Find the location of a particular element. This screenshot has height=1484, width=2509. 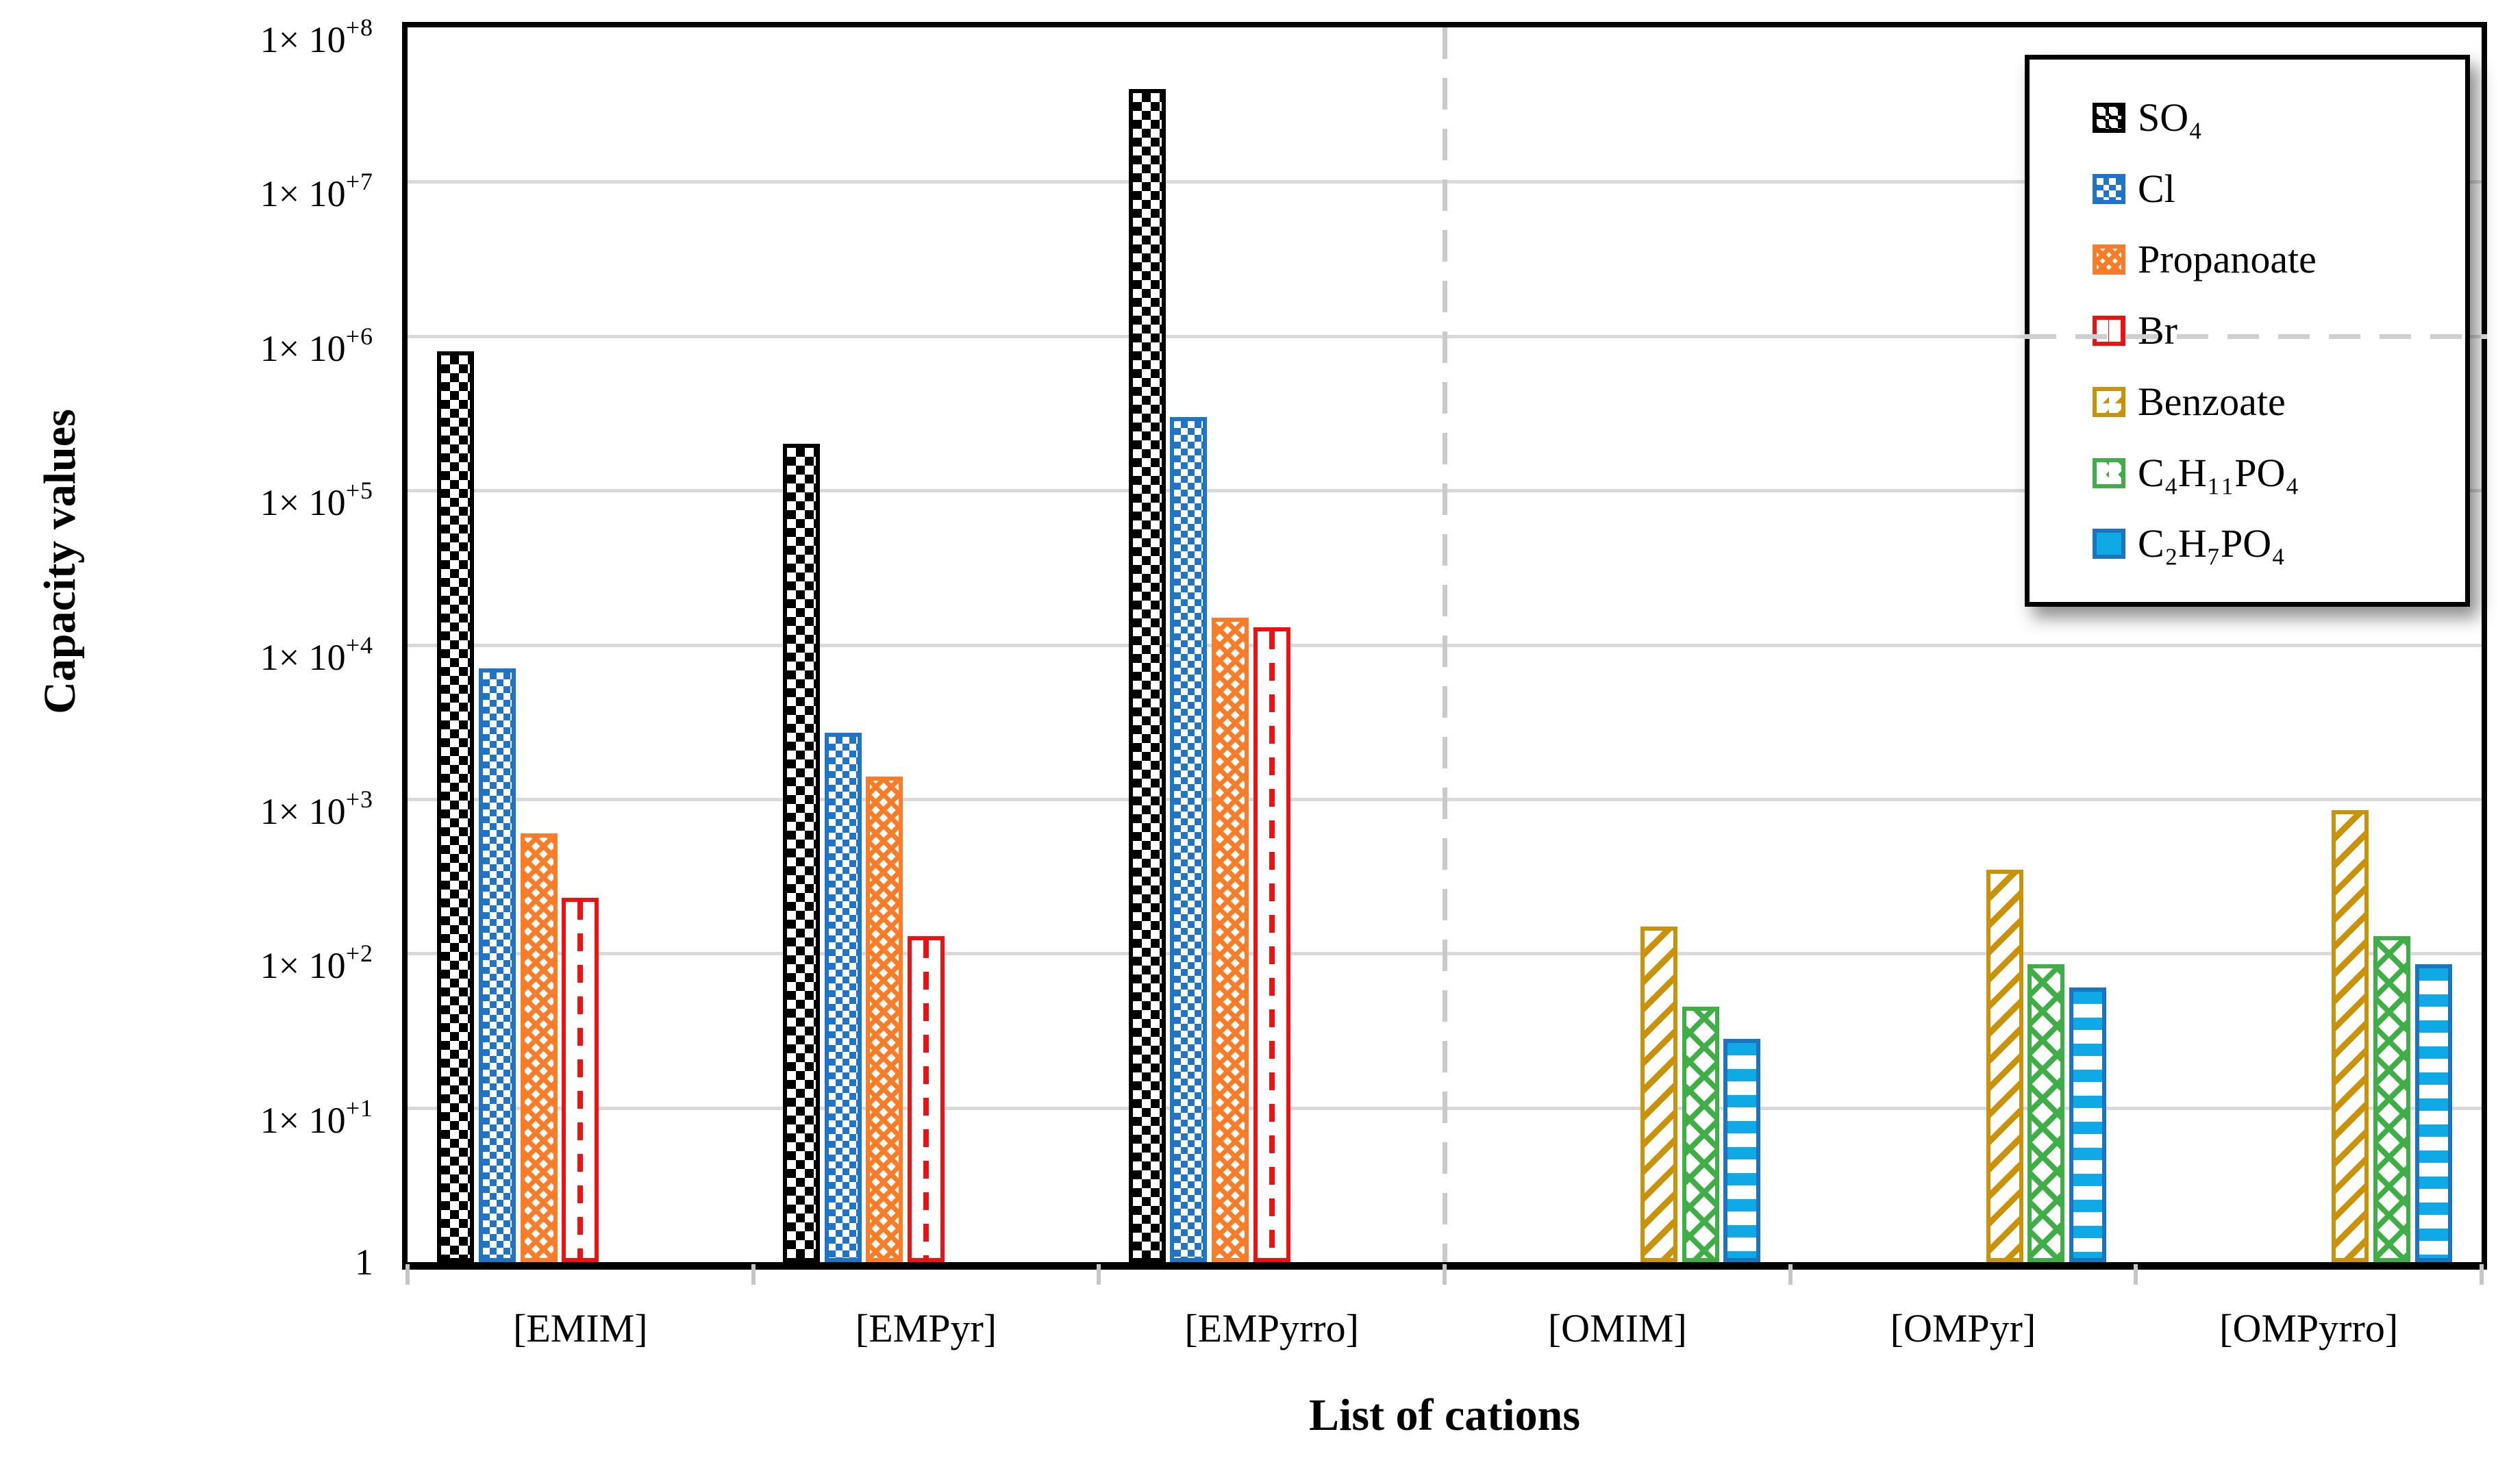

legend-row-c2h7po4: C₂H₇PO₄ is located at coordinates (2247, 544).